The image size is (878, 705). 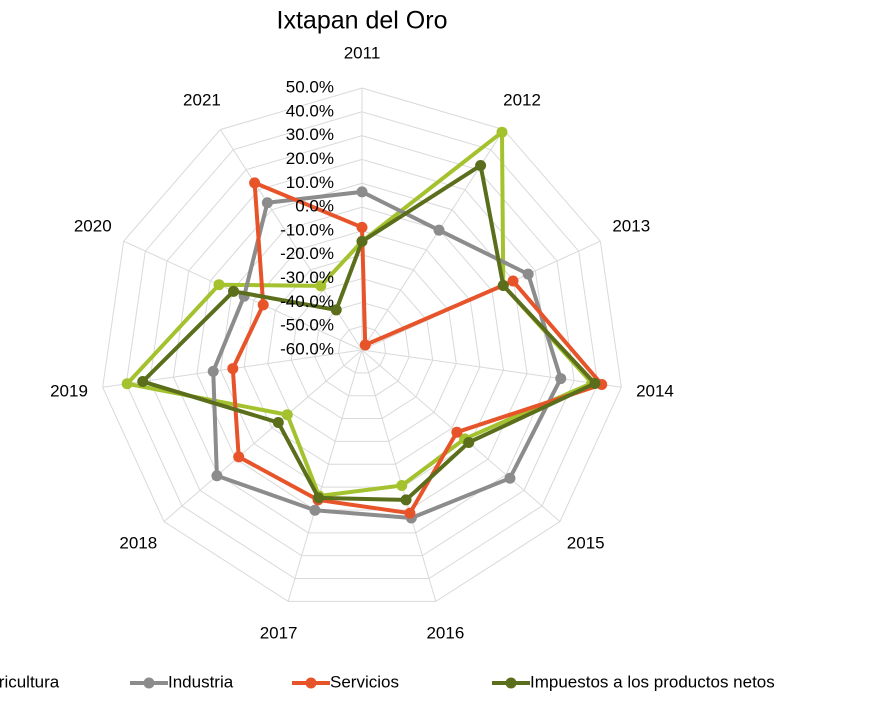 What do you see at coordinates (362, 52) in the screenshot?
I see `category-label: 2011` at bounding box center [362, 52].